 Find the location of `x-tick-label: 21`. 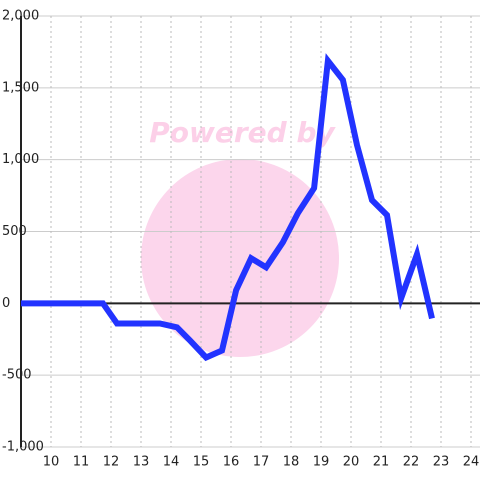

x-tick-label: 21 is located at coordinates (381, 462).